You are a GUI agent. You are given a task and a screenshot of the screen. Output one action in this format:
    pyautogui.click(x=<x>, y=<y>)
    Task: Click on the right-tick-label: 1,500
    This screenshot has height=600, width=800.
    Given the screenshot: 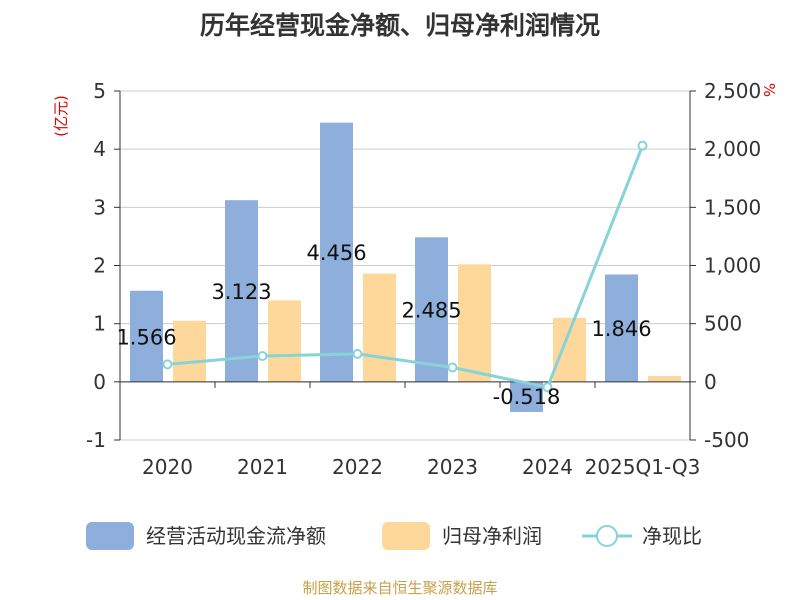 What is the action you would take?
    pyautogui.click(x=732, y=207)
    